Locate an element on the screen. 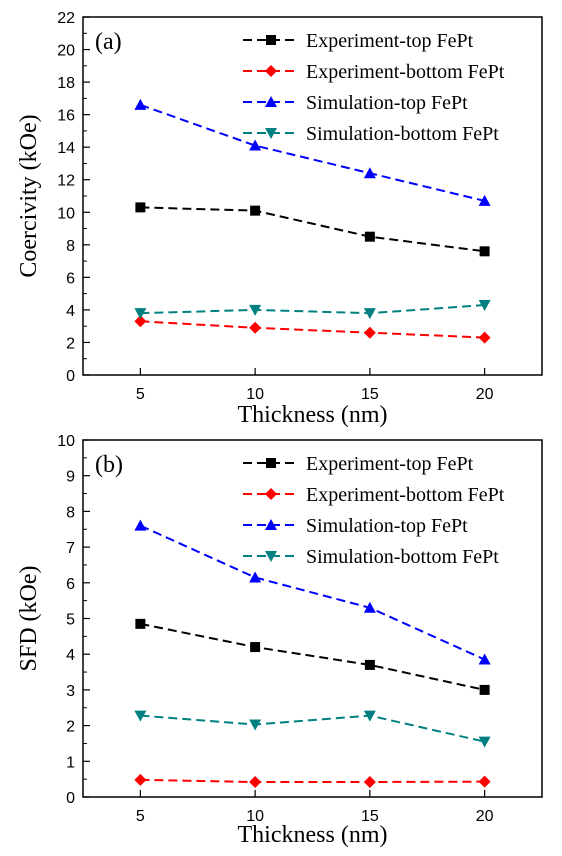 This screenshot has height=856, width=562. y-tick-label: 1 is located at coordinates (70, 762).